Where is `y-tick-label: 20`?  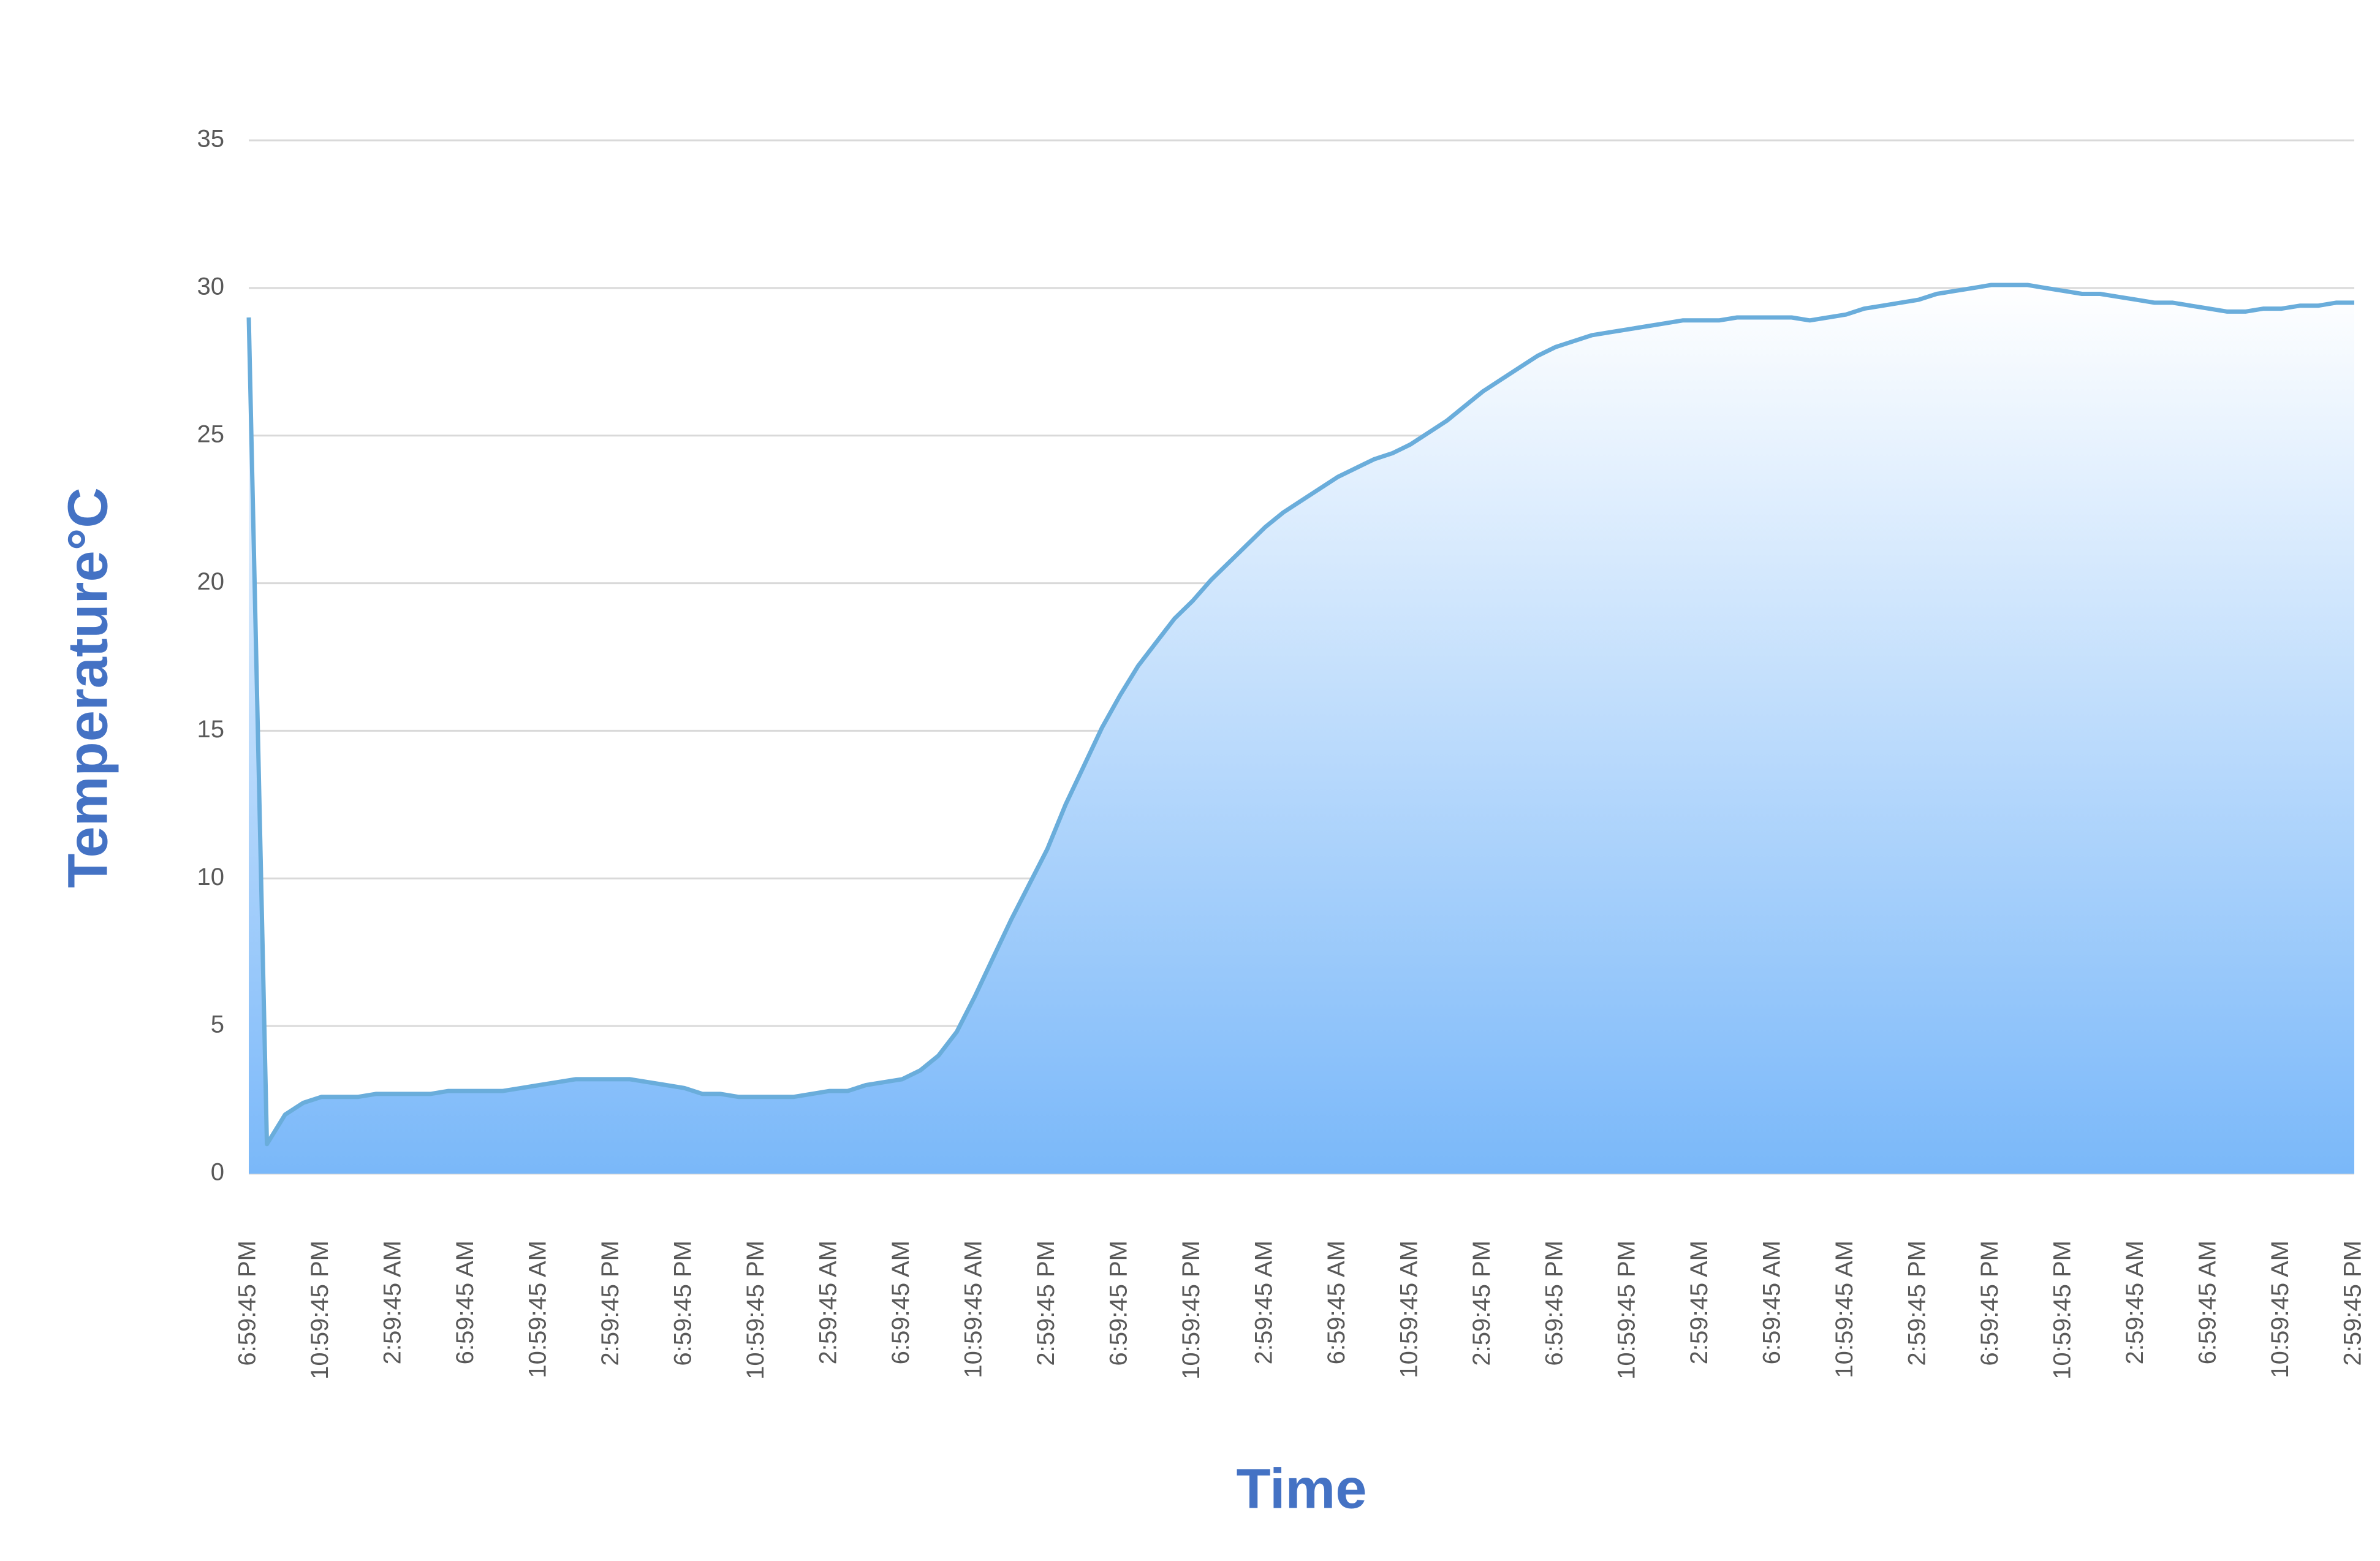 y-tick-label: 20 is located at coordinates (211, 581).